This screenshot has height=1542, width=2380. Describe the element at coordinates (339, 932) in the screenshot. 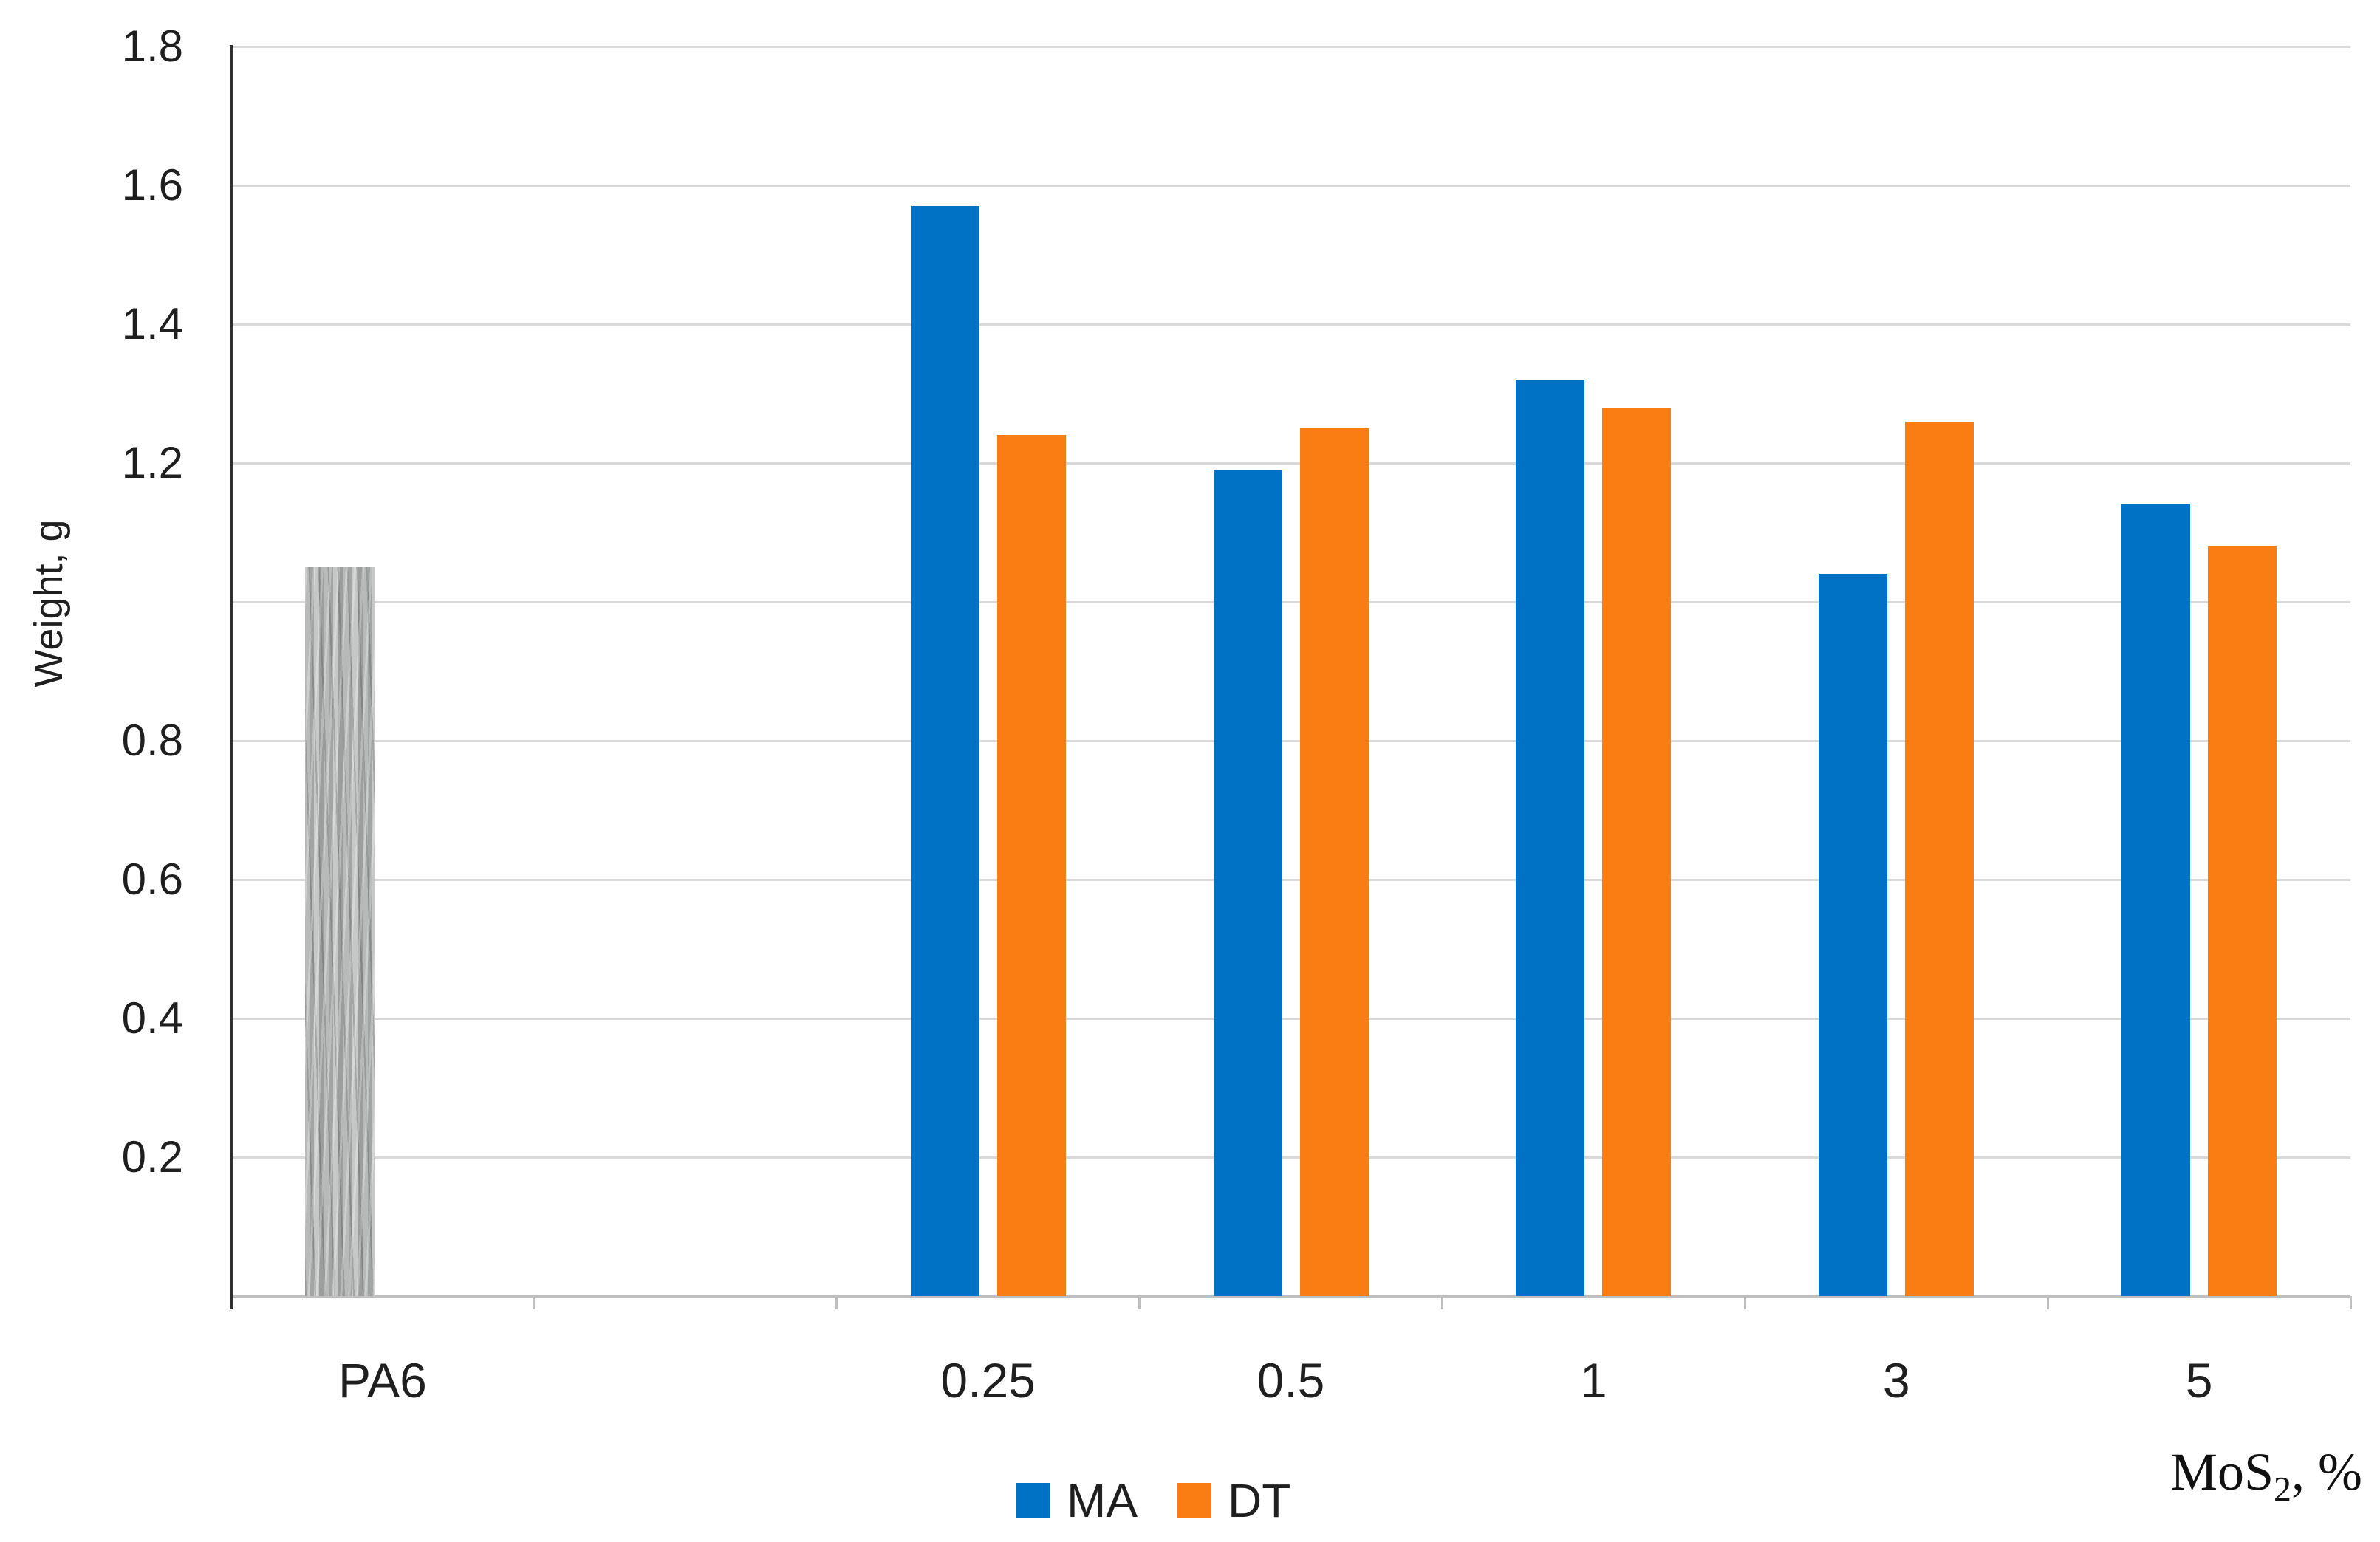

I see `bar-PA6` at that location.